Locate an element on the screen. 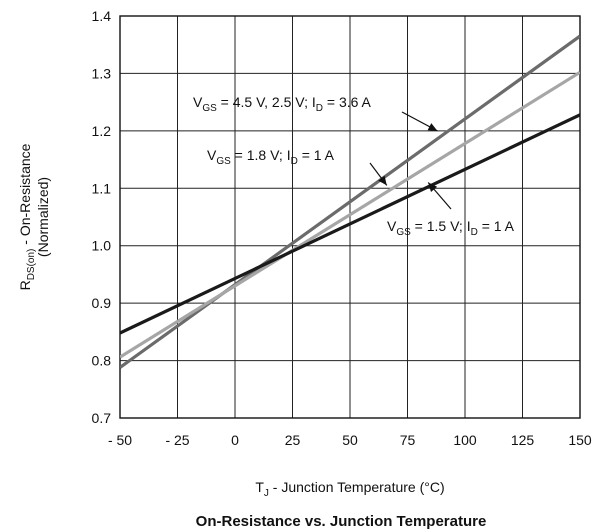 The height and width of the screenshot is (531, 603). x-tick-label: 75 is located at coordinates (408, 440).